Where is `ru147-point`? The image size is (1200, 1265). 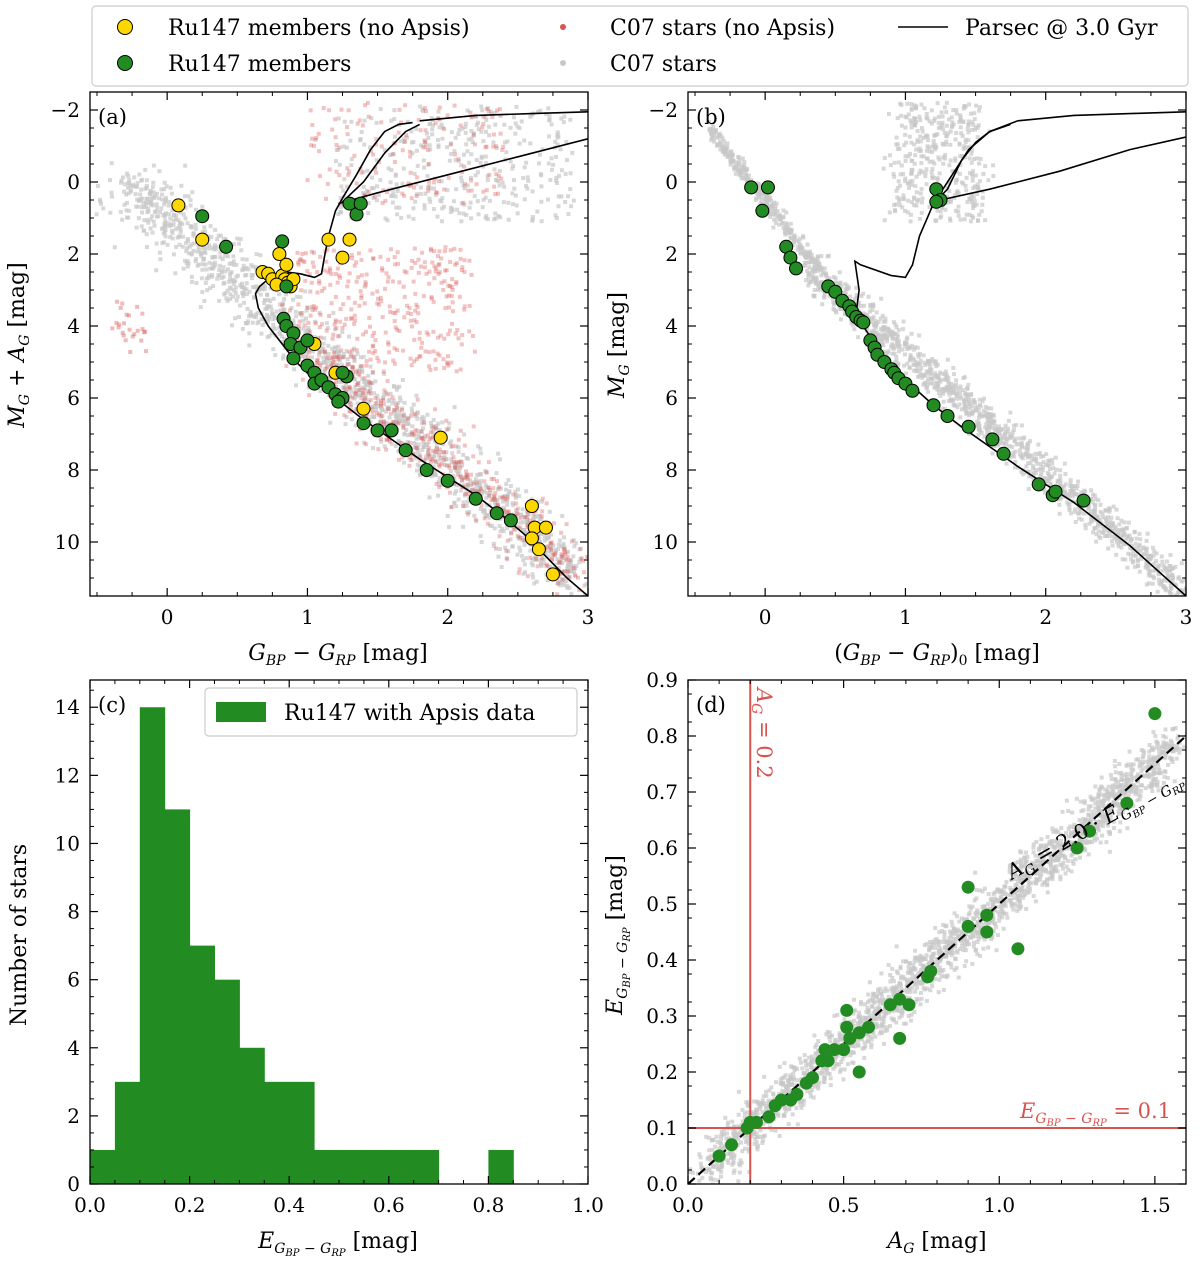
ru147-point is located at coordinates (510, 520).